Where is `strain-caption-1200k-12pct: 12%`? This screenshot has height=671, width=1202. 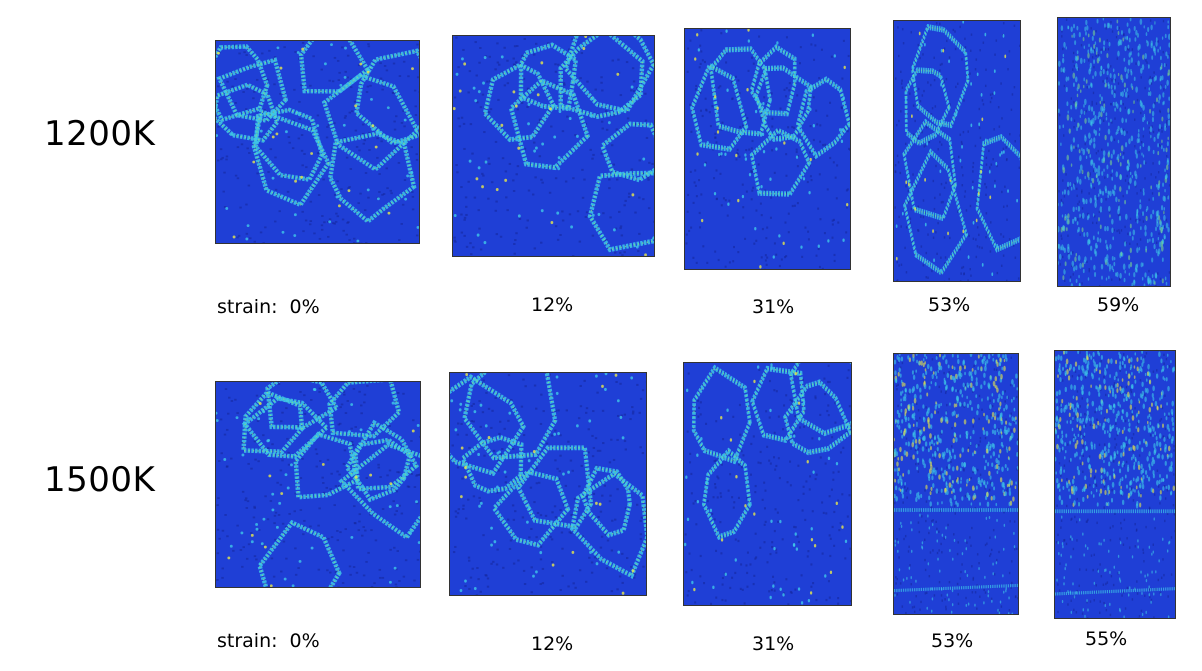
strain-caption-1200k-12pct: 12% is located at coordinates (552, 305).